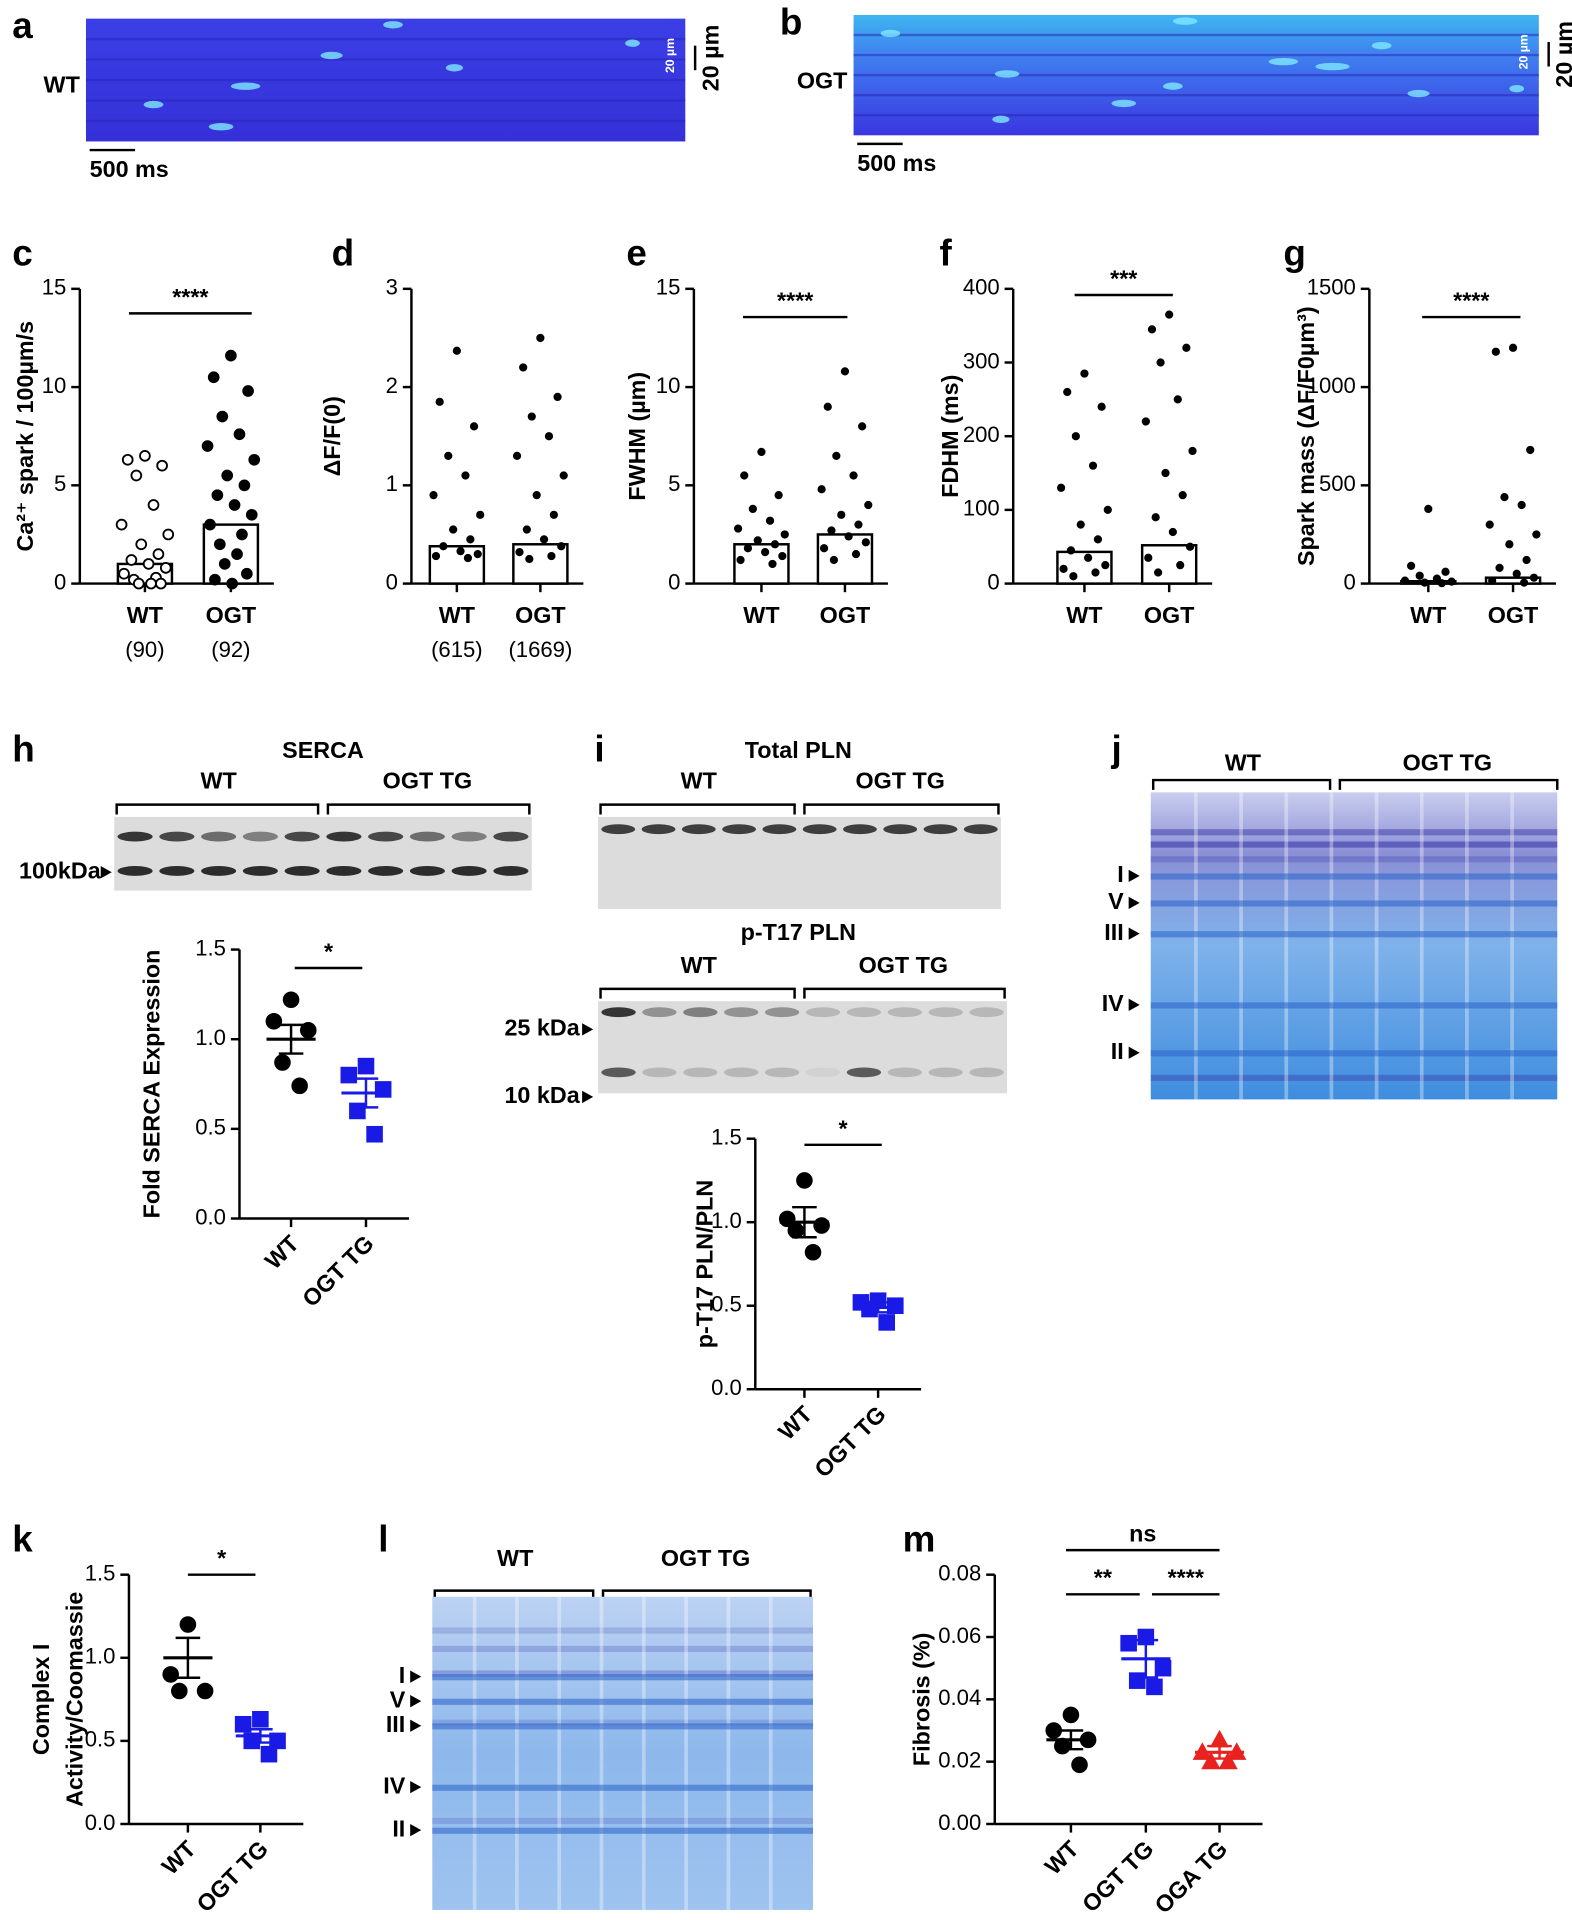 The width and height of the screenshot is (1572, 1920). I want to click on panel-letter: d, so click(343, 252).